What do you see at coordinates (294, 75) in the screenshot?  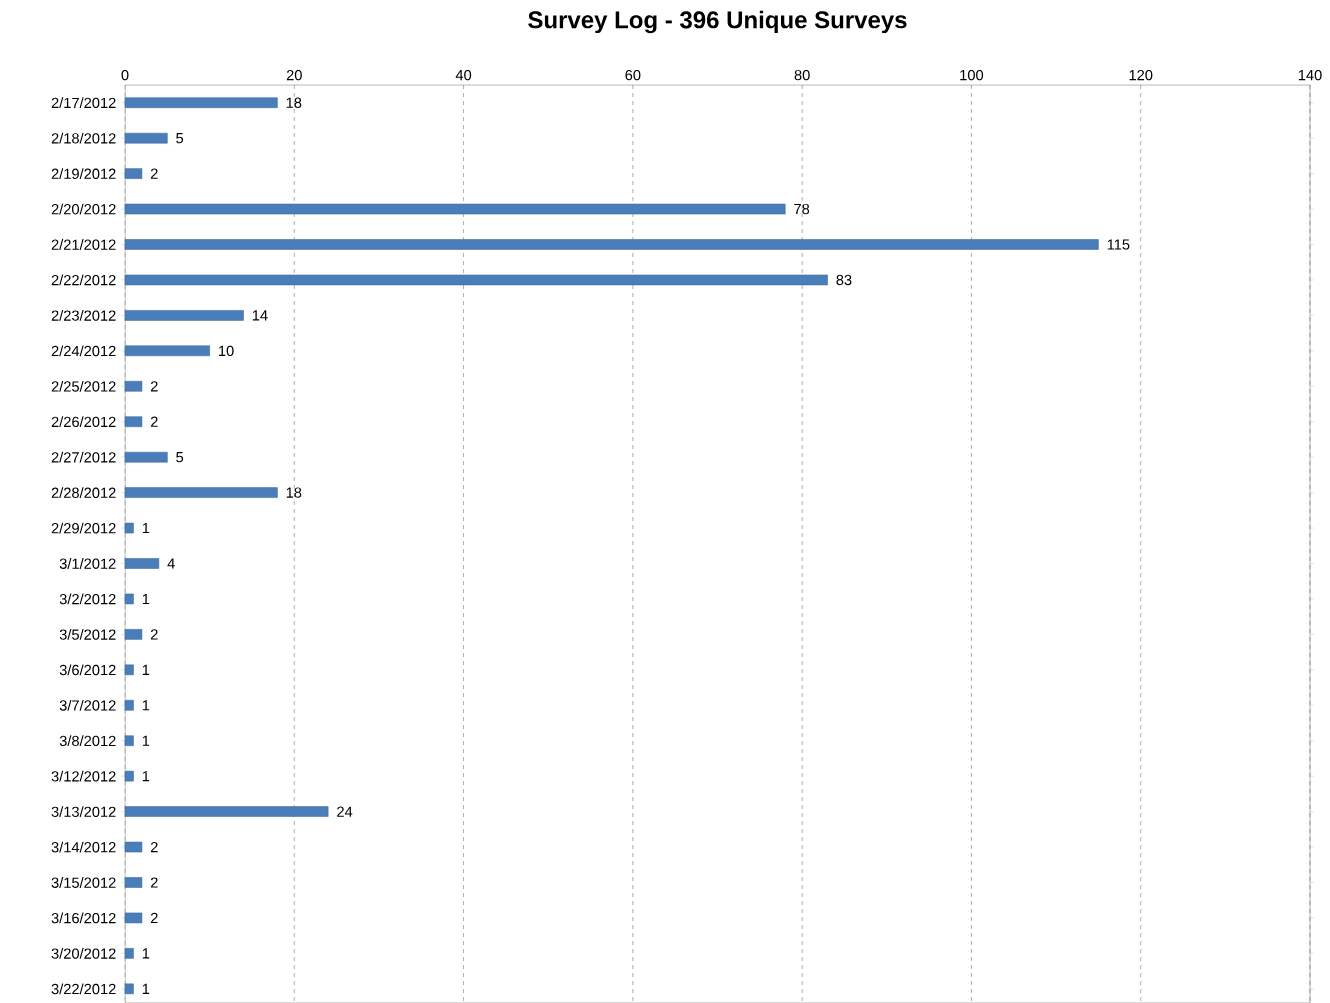 I see `x-tick-label: 20` at bounding box center [294, 75].